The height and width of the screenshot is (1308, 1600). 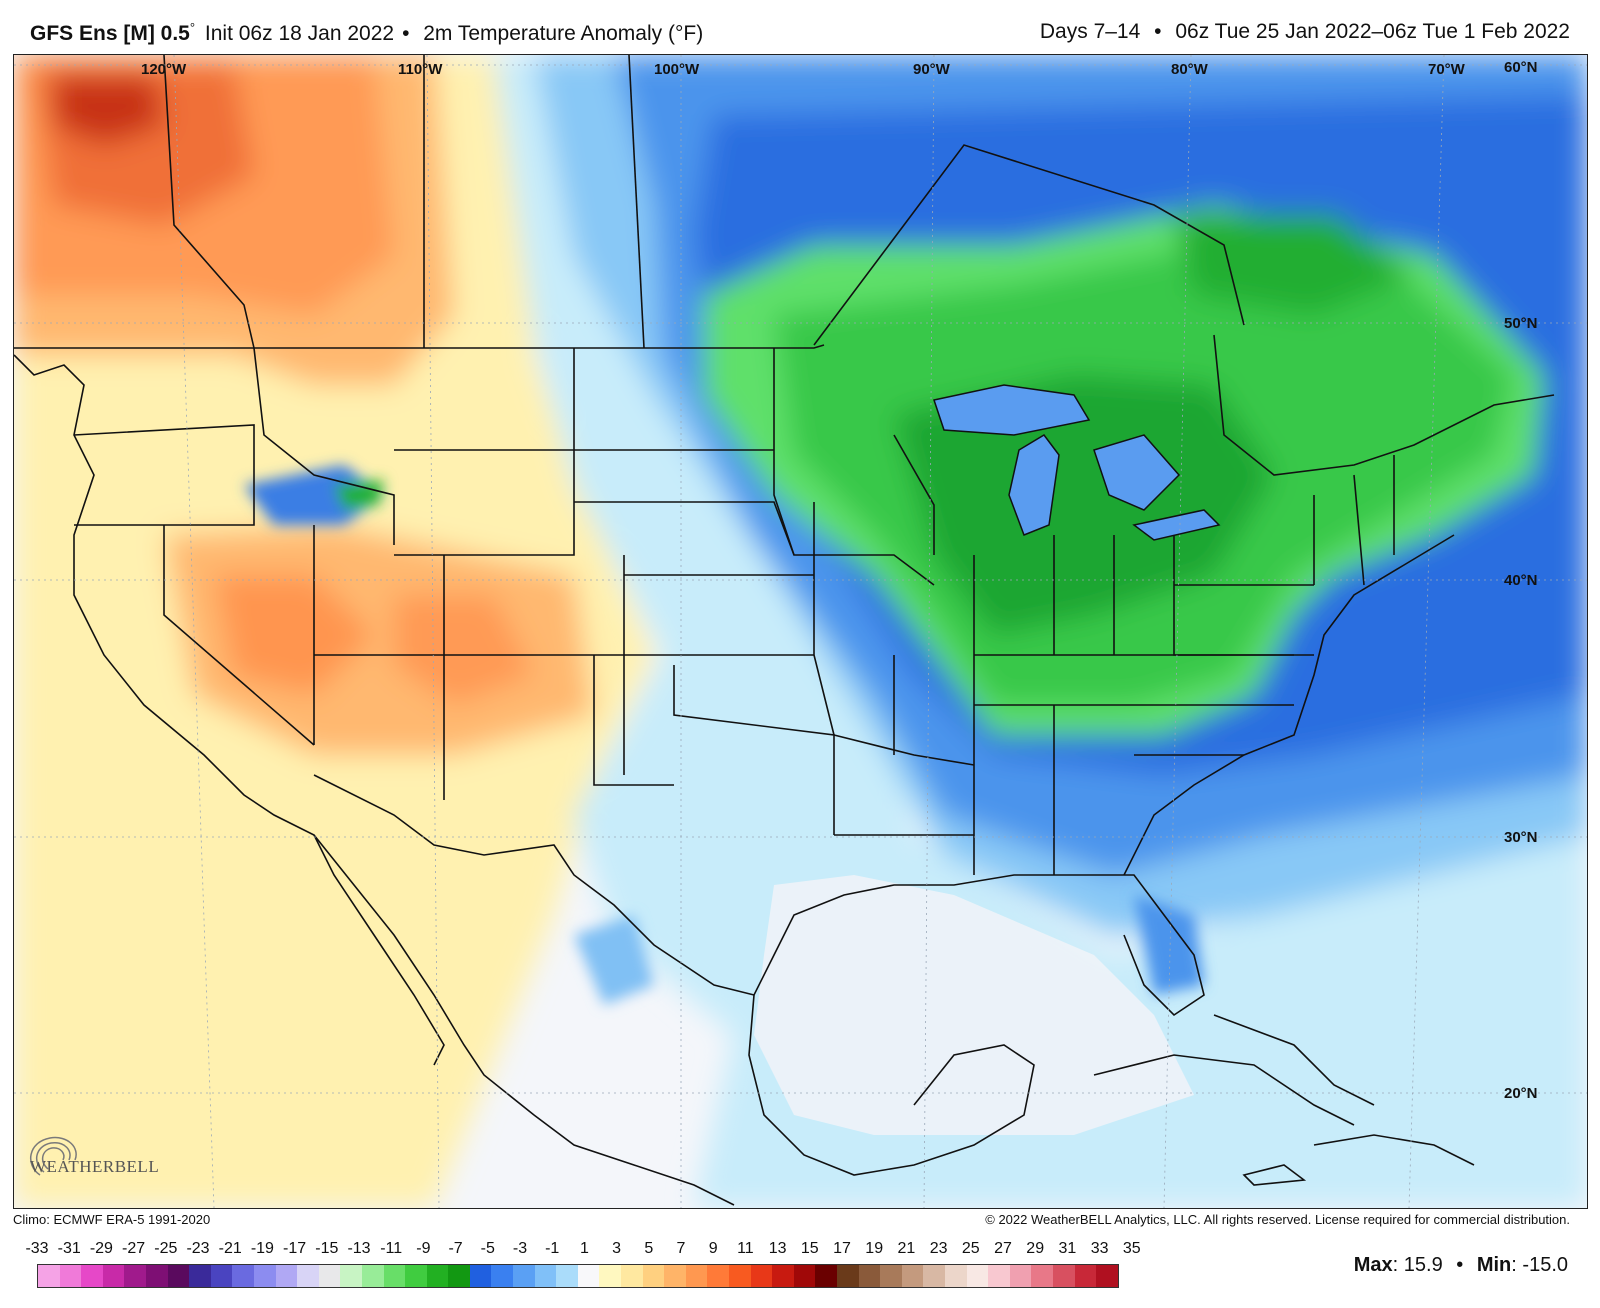 What do you see at coordinates (1090, 31) in the screenshot?
I see `days-range: Days 7–14` at bounding box center [1090, 31].